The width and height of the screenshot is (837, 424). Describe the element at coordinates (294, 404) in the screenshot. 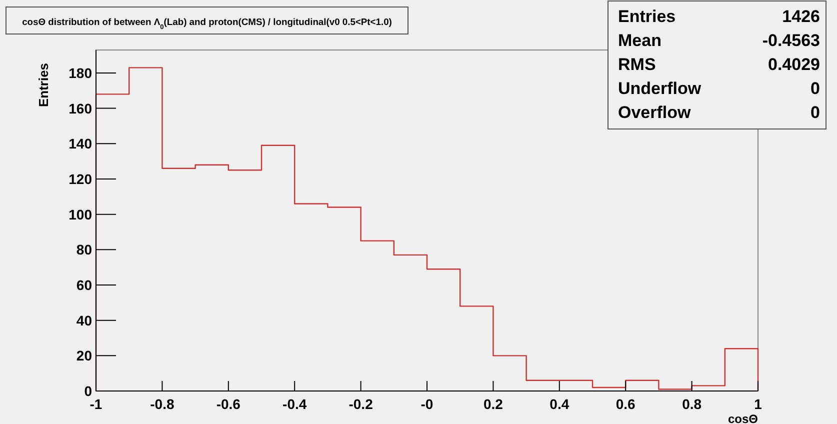

I see `x-tick-label: -0.4` at that location.